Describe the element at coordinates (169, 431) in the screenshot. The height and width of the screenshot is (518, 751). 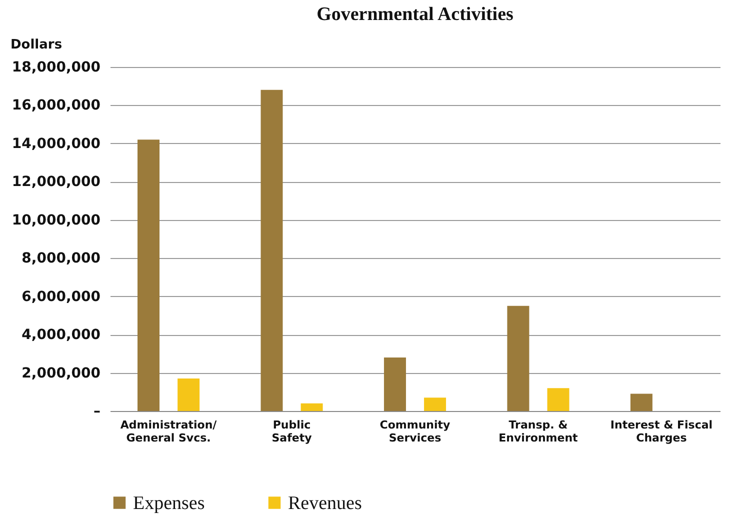
I see `x-tick-label: Administration/ General Svcs.` at that location.